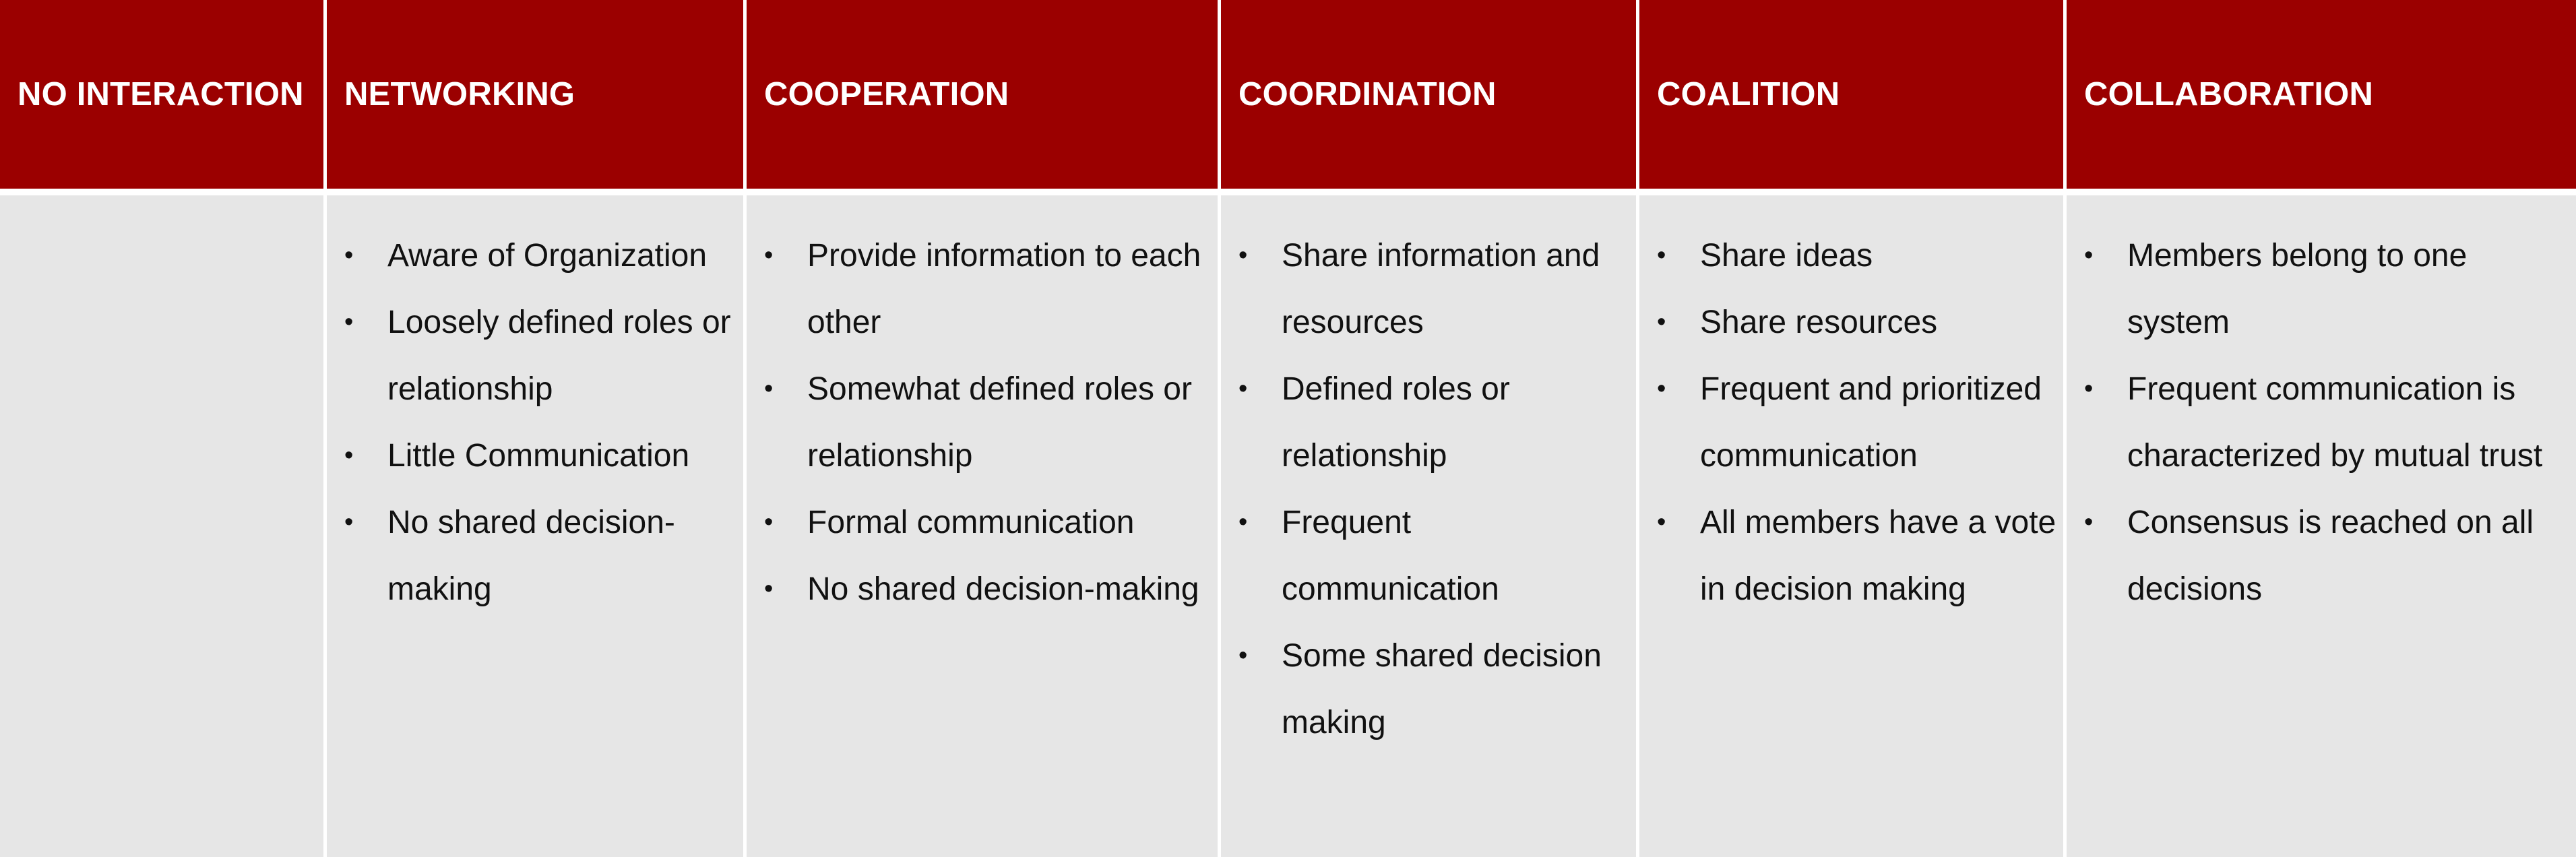 This screenshot has height=857, width=2576. I want to click on list-item-text: Little Communication, so click(538, 456).